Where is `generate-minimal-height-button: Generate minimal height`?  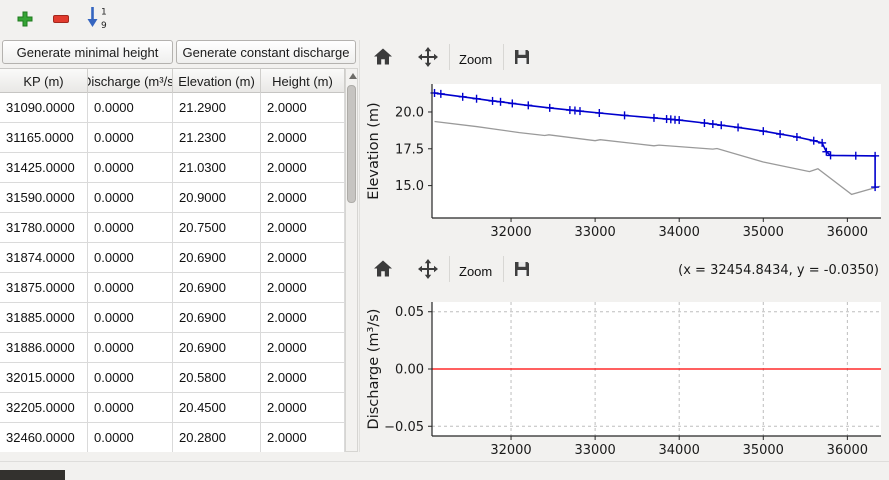 generate-minimal-height-button: Generate minimal height is located at coordinates (87, 52).